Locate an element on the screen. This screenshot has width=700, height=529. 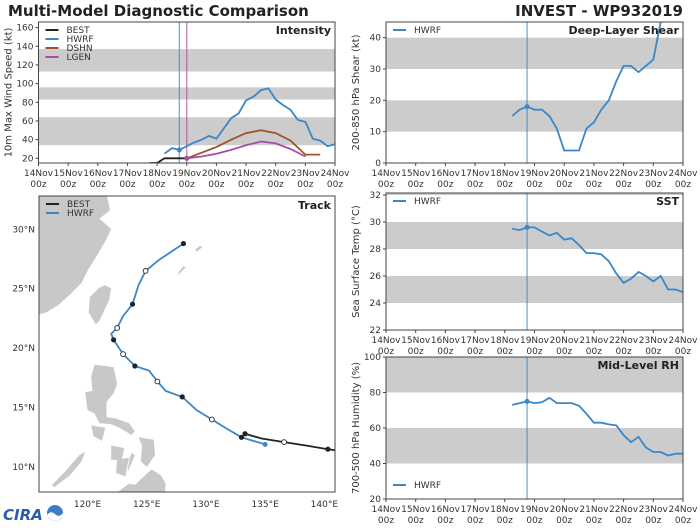
figure-title: Multi-Model Diagnostic Comparison is located at coordinates (158, 11).